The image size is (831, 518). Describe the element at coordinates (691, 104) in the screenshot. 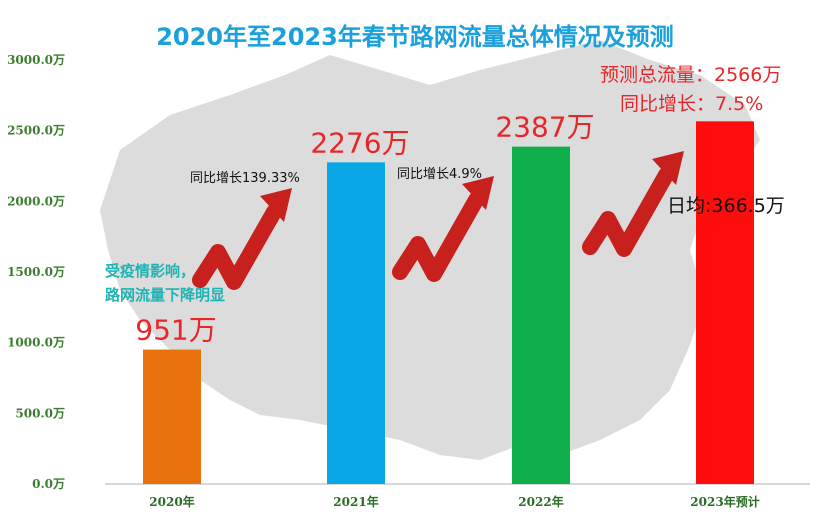

I see `forecast-growth-label: 同比增长：7.5%` at that location.